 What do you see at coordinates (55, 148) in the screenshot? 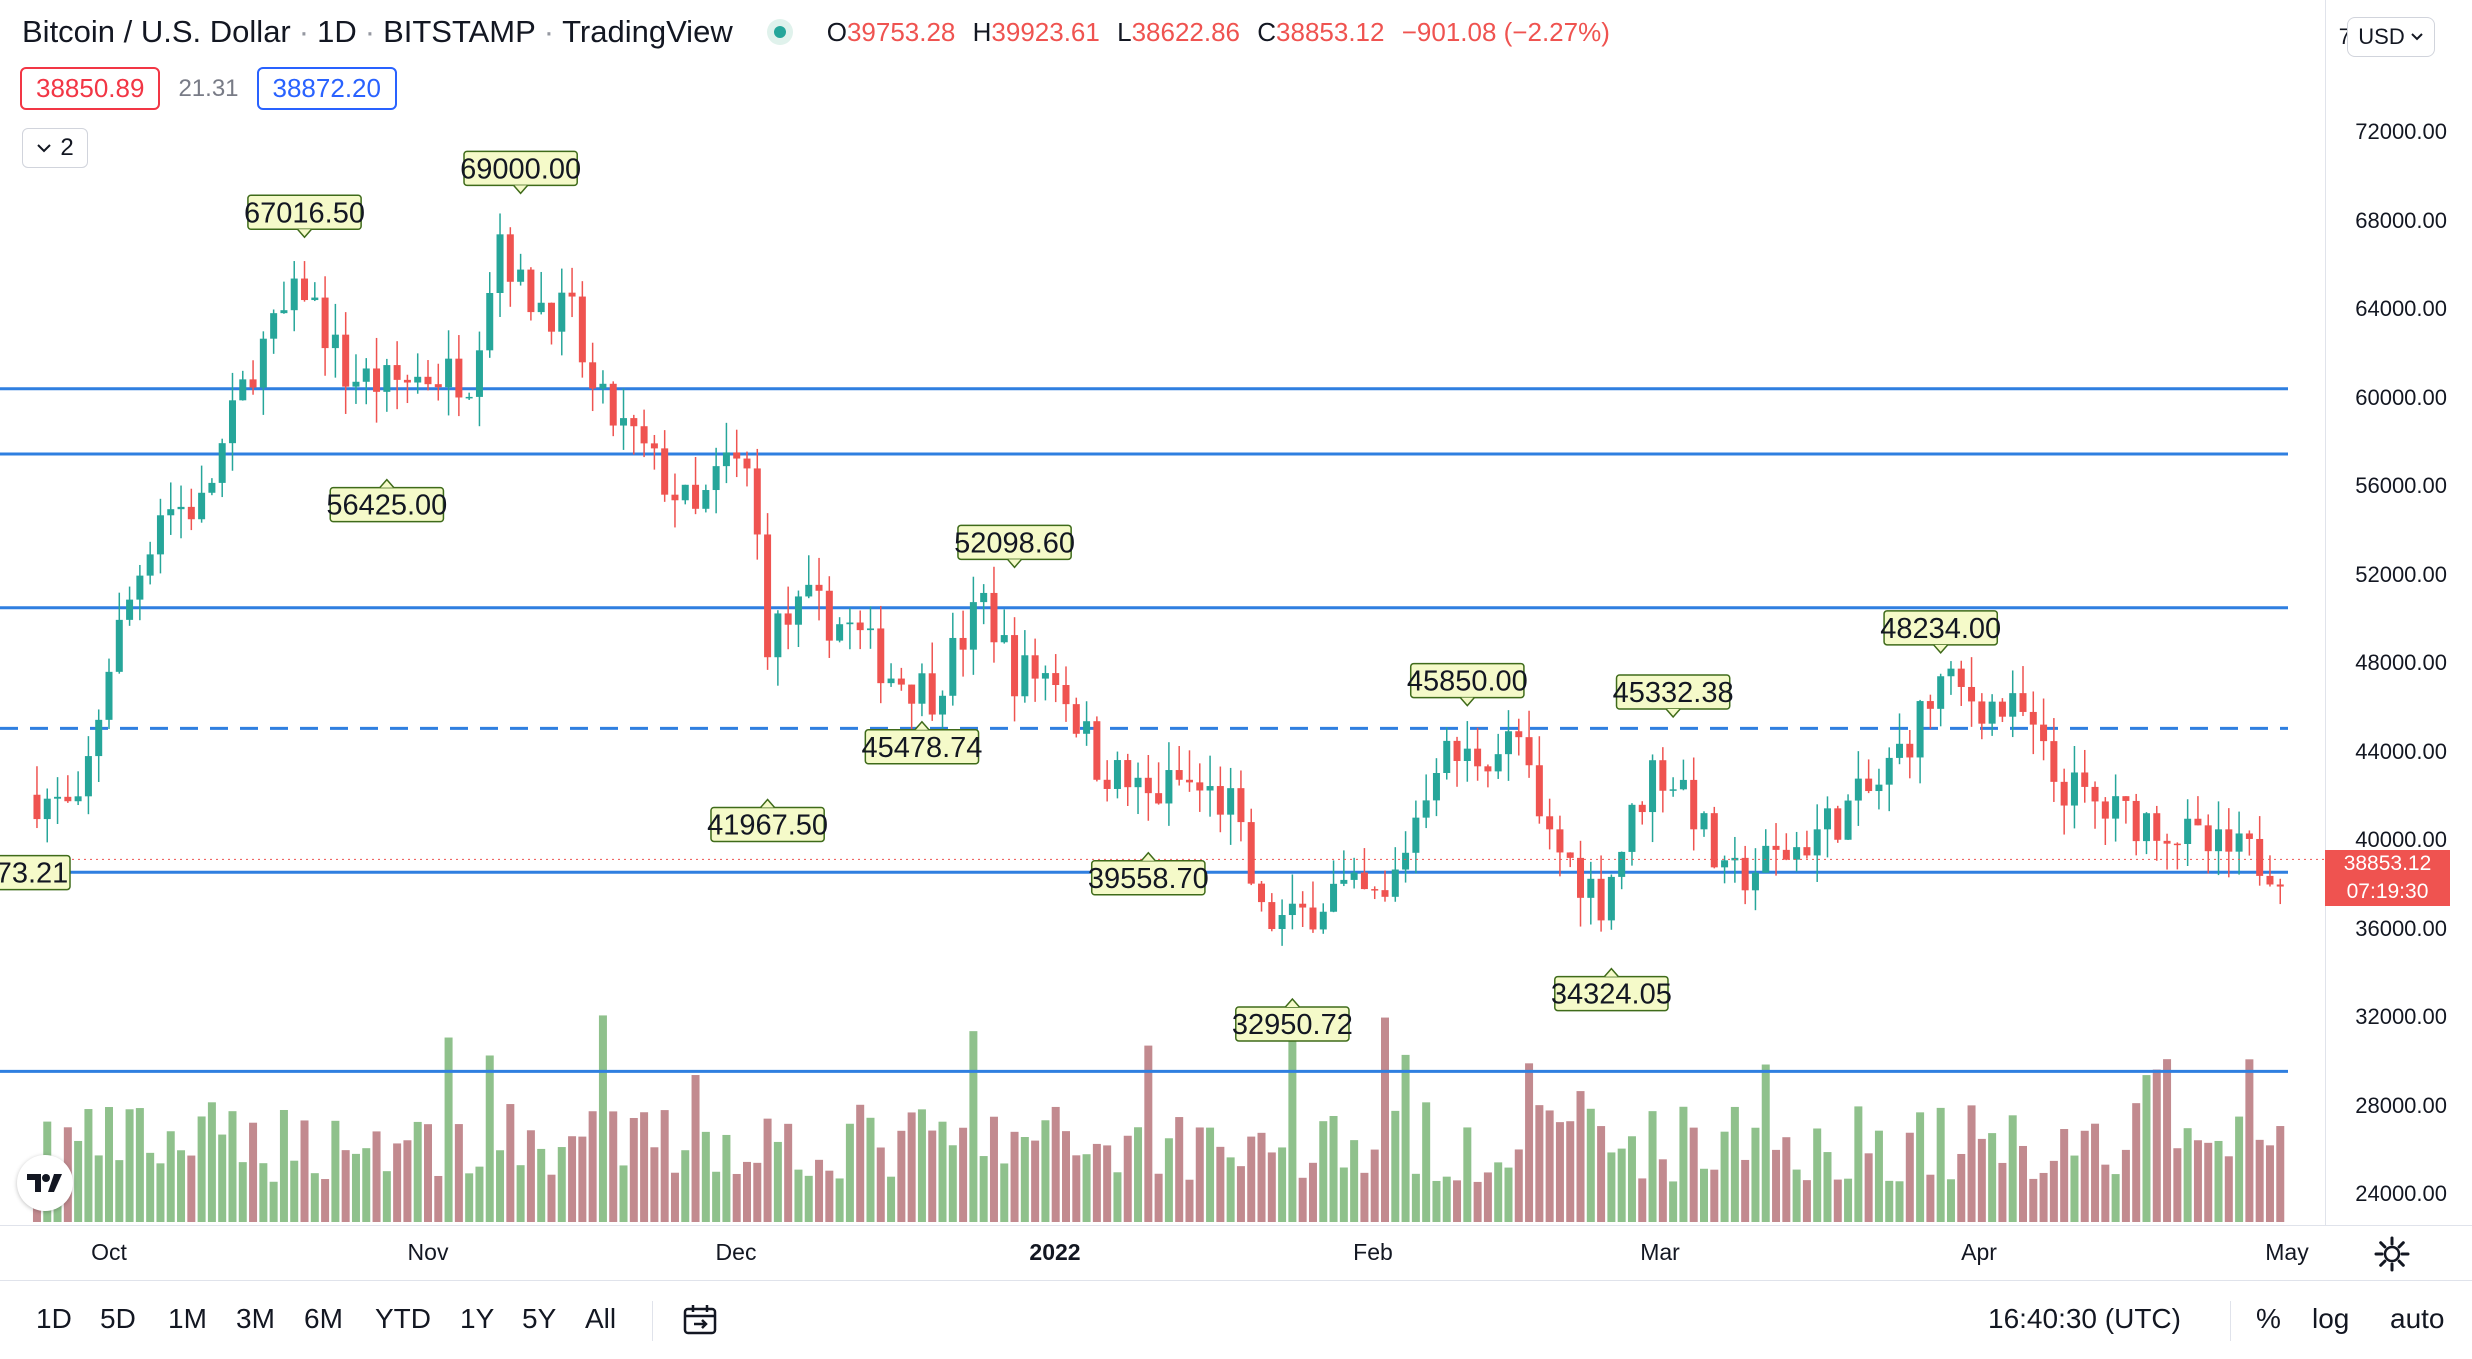
I see `indicators-toggle-button: 2` at bounding box center [55, 148].